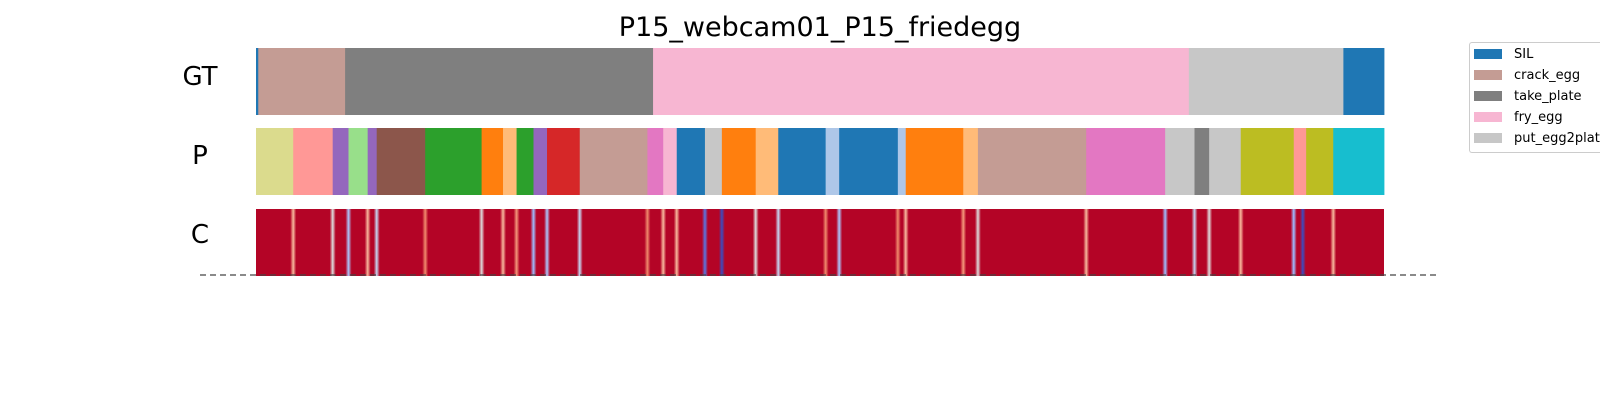  I want to click on chart-title: P15_webcam01_P15_friedegg, so click(820, 27).